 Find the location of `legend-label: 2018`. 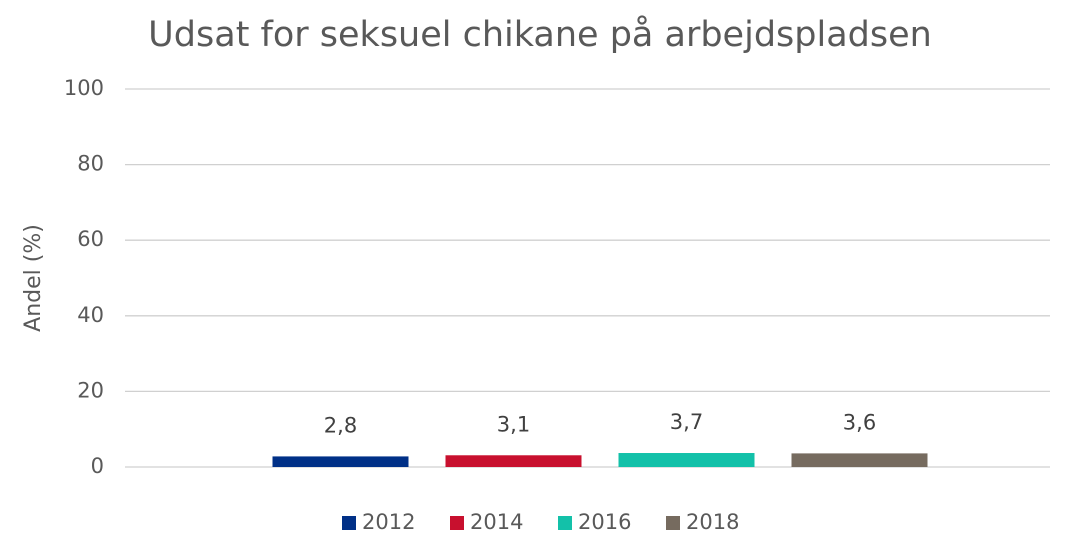

legend-label: 2018 is located at coordinates (712, 522).